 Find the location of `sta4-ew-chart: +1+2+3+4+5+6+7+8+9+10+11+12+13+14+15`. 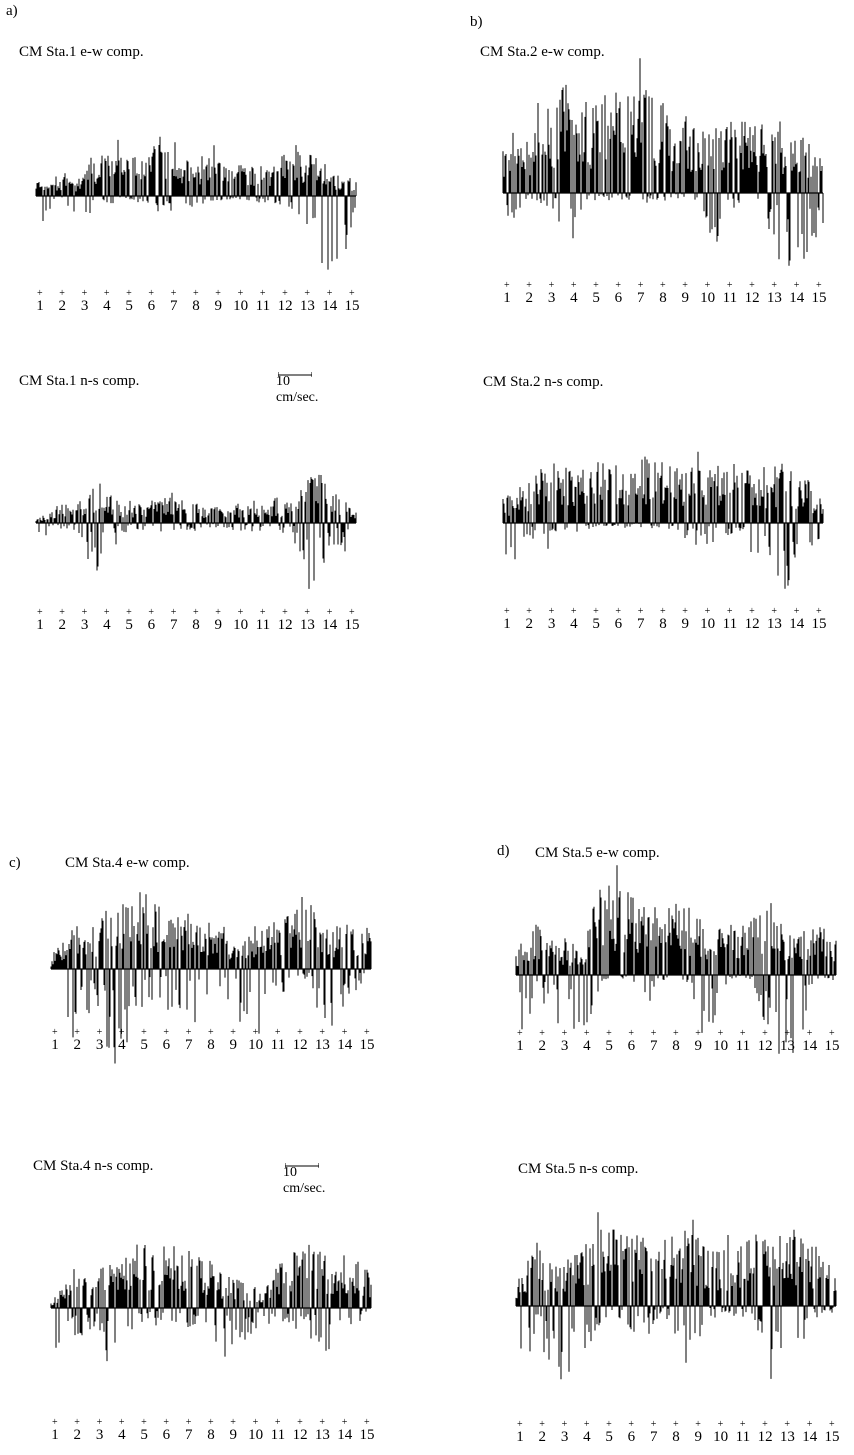

sta4-ew-chart: +1+2+3+4+5+6+7+8+9+10+11+12+13+14+15 is located at coordinates (212, 978).